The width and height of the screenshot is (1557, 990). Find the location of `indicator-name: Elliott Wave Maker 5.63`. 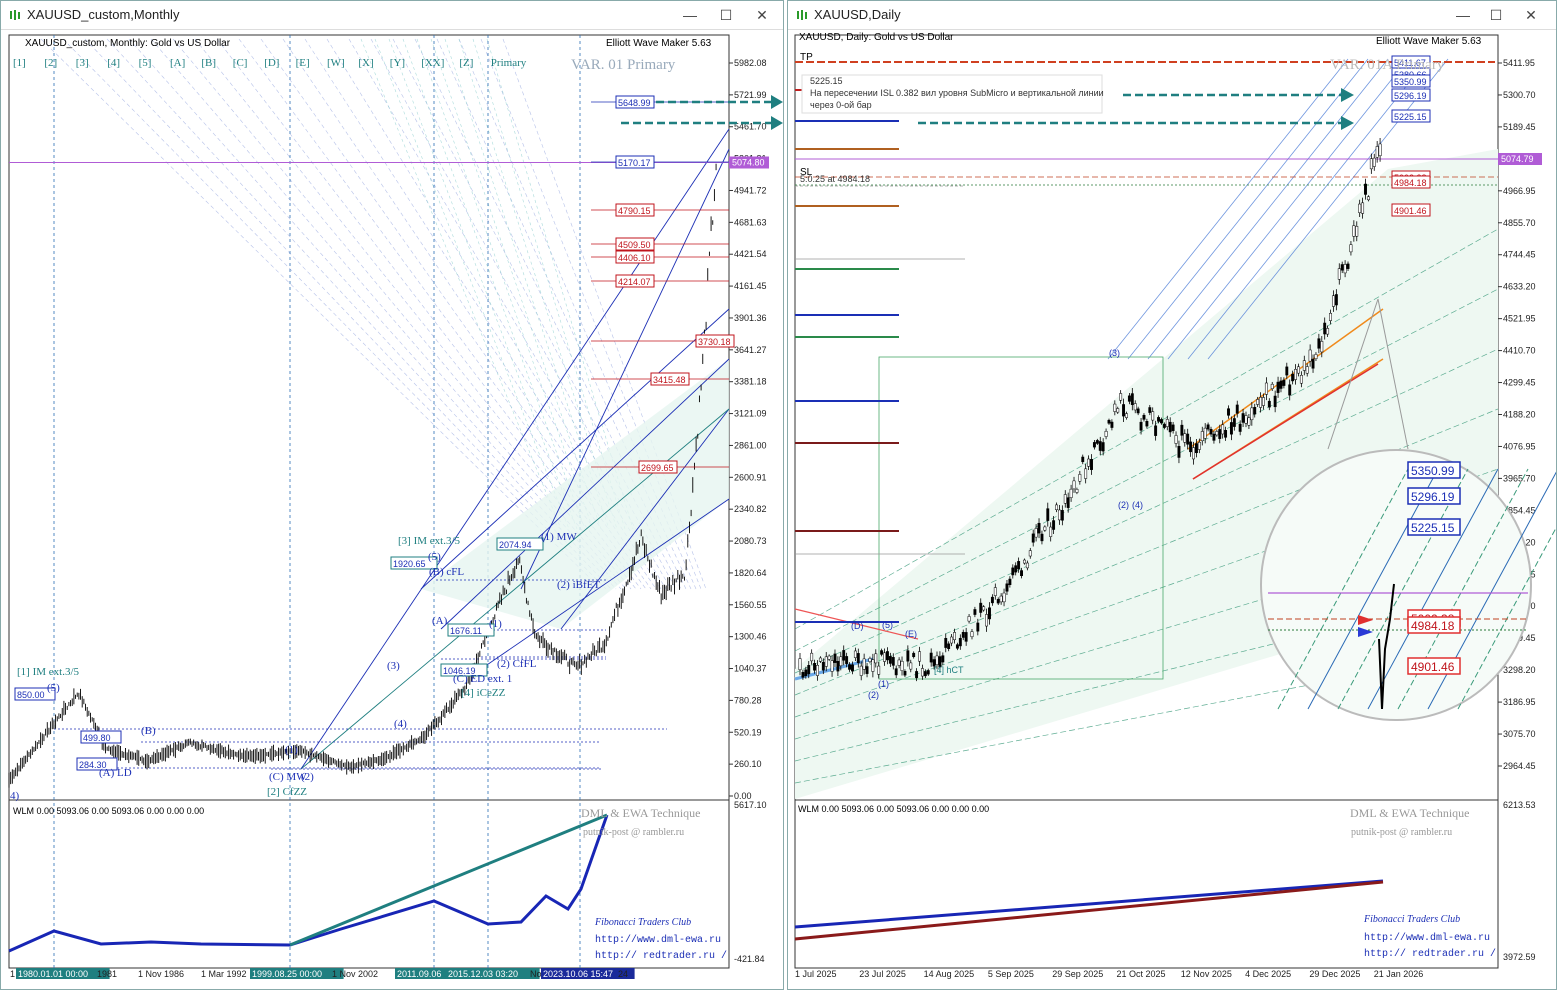

indicator-name: Elliott Wave Maker 5.63 is located at coordinates (659, 43).